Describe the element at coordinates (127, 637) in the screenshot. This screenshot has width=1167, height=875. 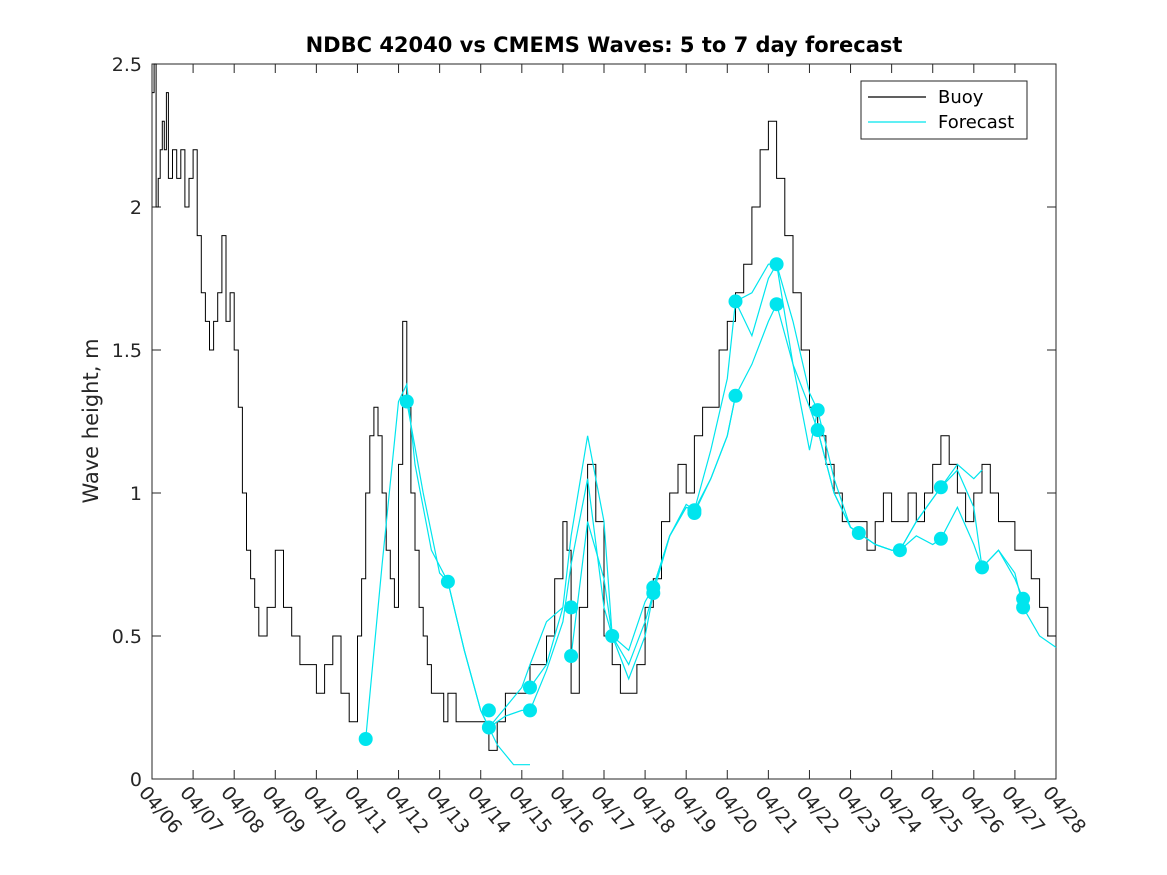
I see `y-tick-label: 0.5` at that location.